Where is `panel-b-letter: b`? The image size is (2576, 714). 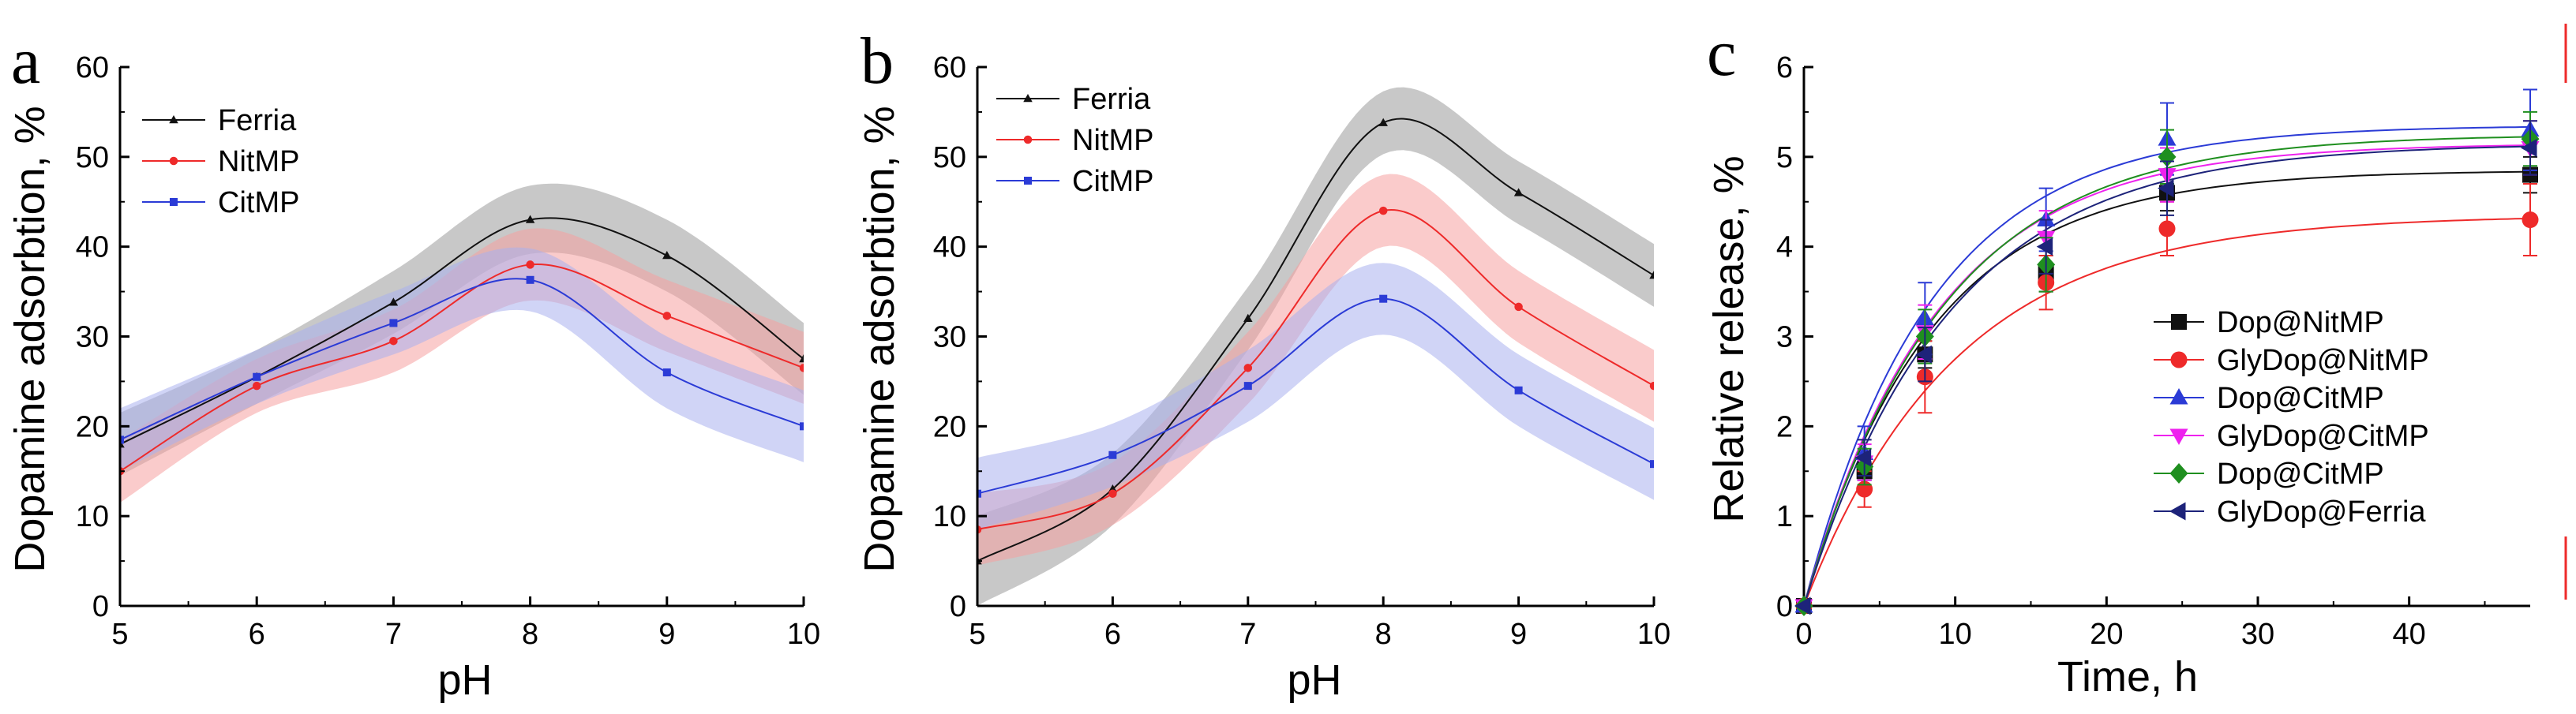
panel-b-letter: b is located at coordinates (877, 61).